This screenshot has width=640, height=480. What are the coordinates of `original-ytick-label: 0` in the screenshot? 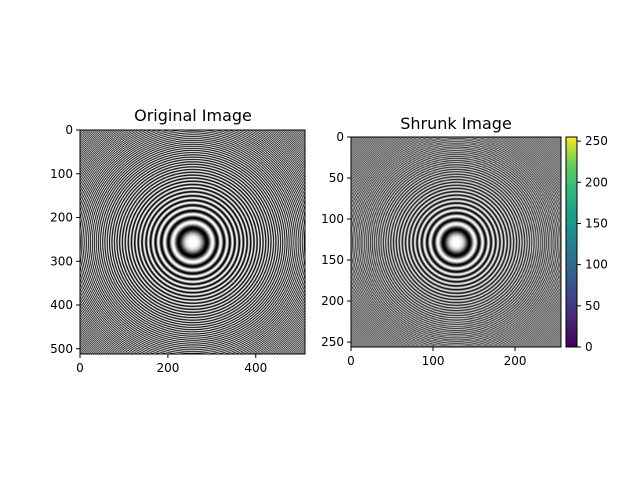 It's located at (69, 130).